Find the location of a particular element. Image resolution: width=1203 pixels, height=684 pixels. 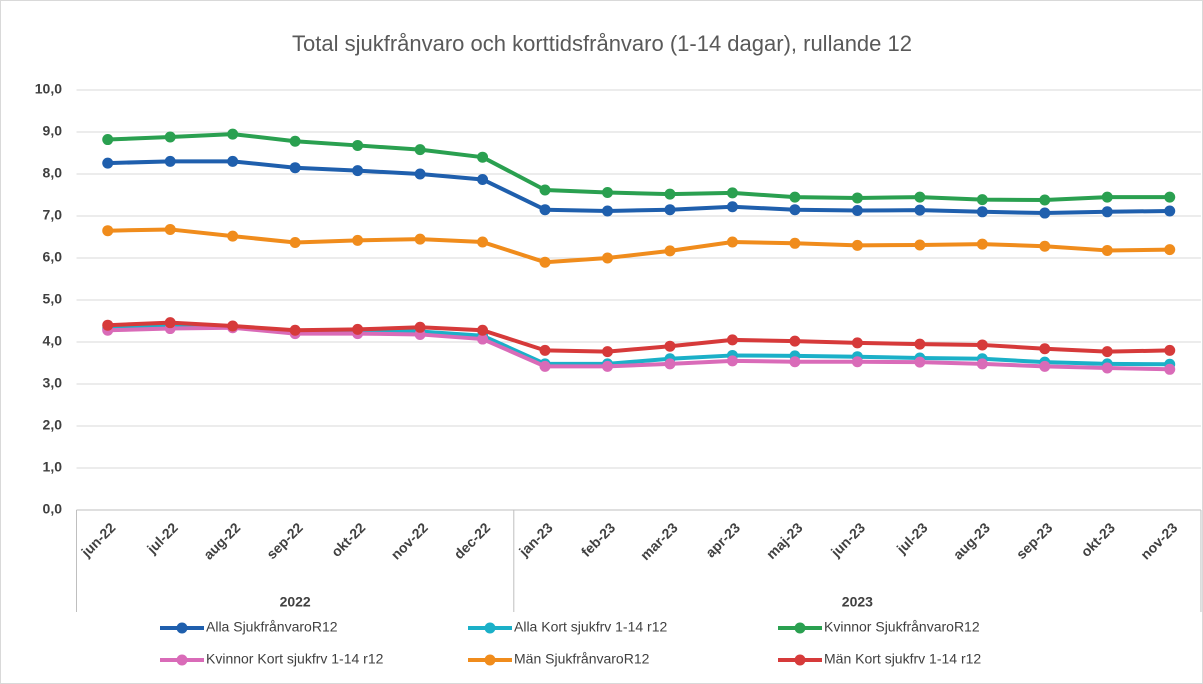

y-tick-label: 2,0 is located at coordinates (53, 425).